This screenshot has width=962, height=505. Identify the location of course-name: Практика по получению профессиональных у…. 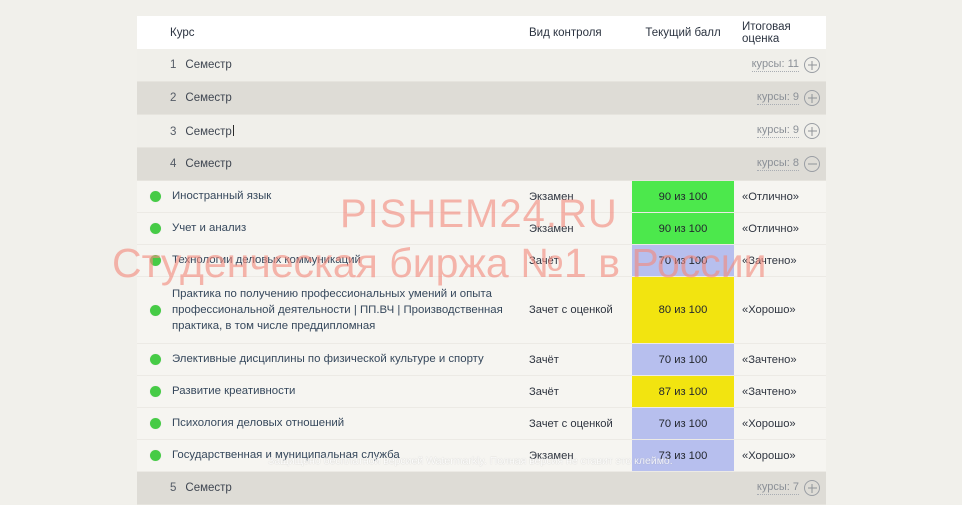
(337, 310).